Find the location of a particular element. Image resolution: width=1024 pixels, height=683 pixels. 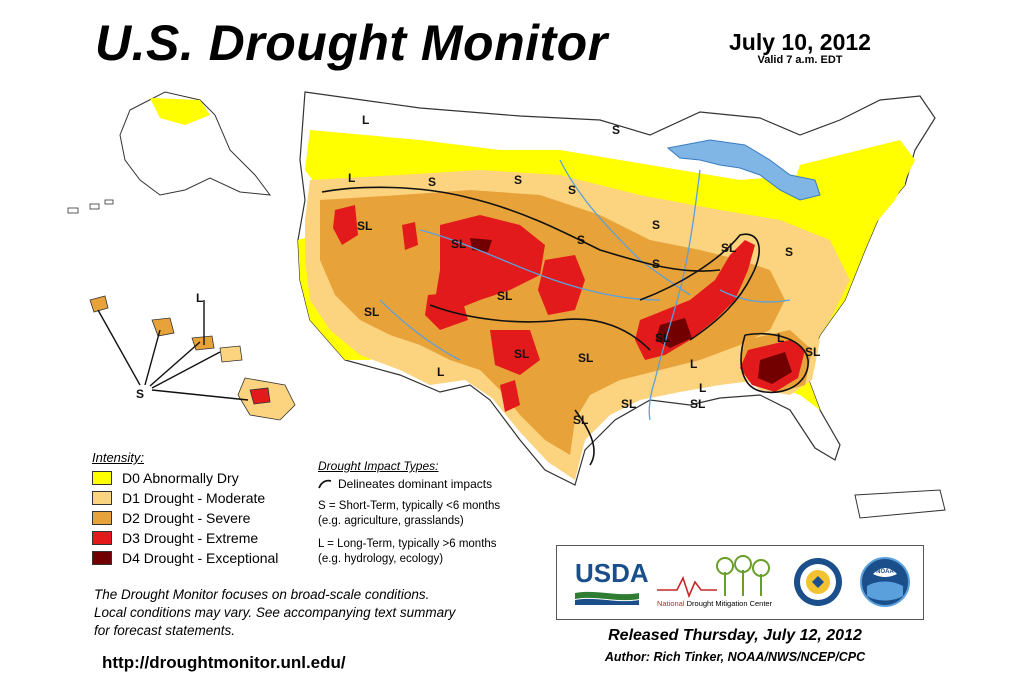

doc-seal-logo is located at coordinates (818, 582).